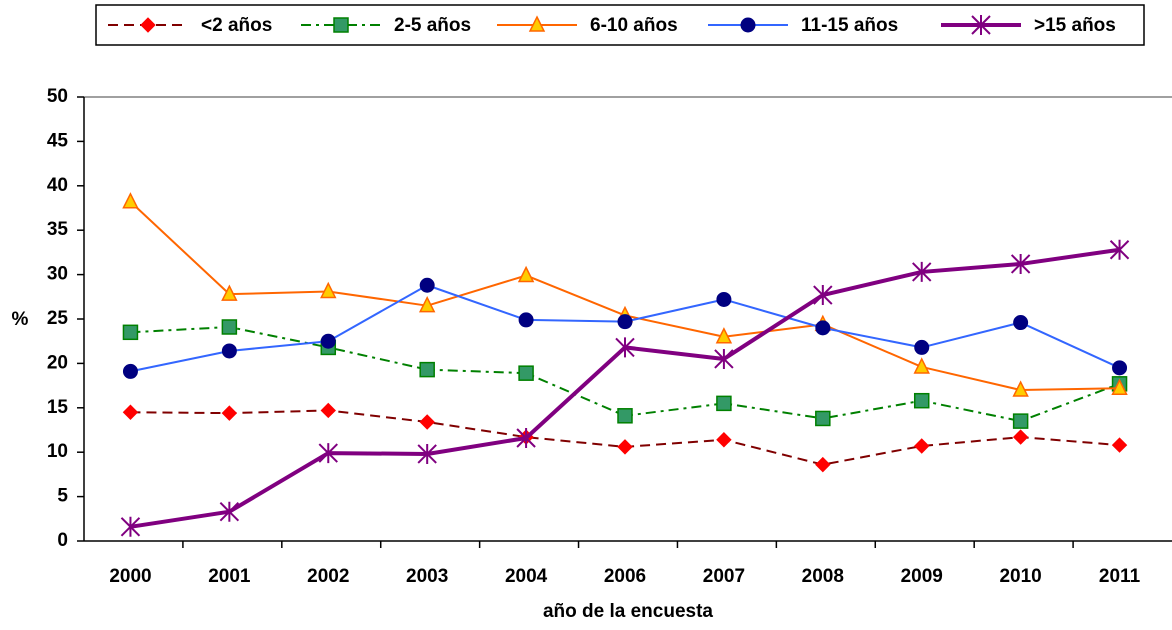 The width and height of the screenshot is (1172, 630). I want to click on y-axis-label: %, so click(20, 319).